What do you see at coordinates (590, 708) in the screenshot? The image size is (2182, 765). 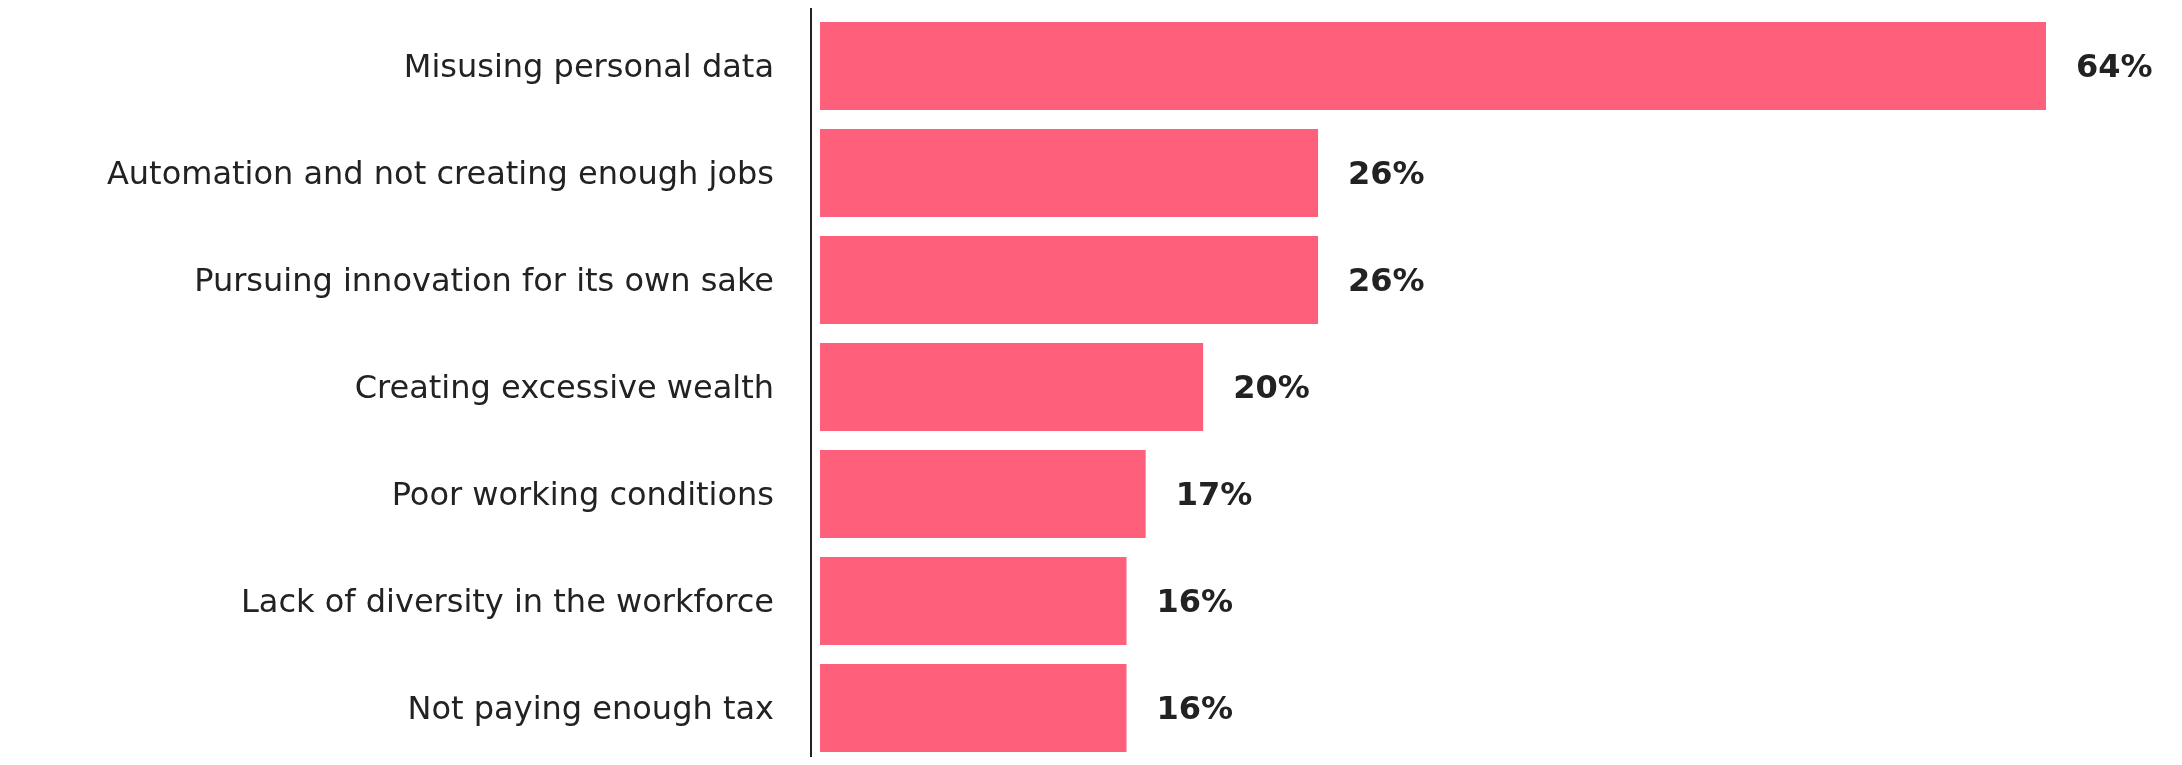 I see `y-tick-label: Not paying enough tax` at bounding box center [590, 708].